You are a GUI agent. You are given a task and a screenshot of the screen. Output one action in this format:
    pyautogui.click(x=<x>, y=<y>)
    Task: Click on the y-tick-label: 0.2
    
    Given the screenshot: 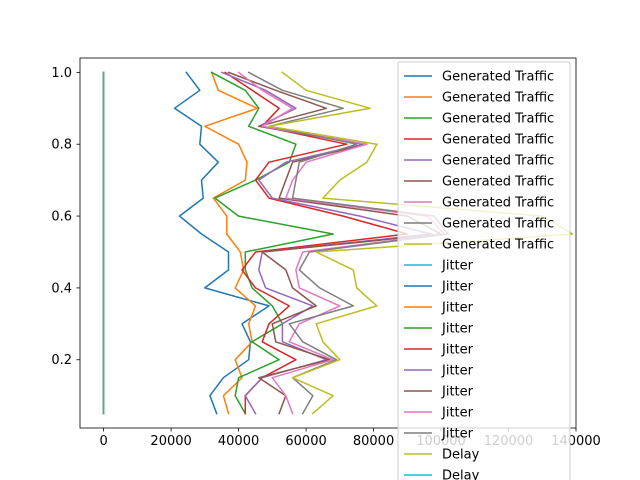 What is the action you would take?
    pyautogui.click(x=61, y=360)
    